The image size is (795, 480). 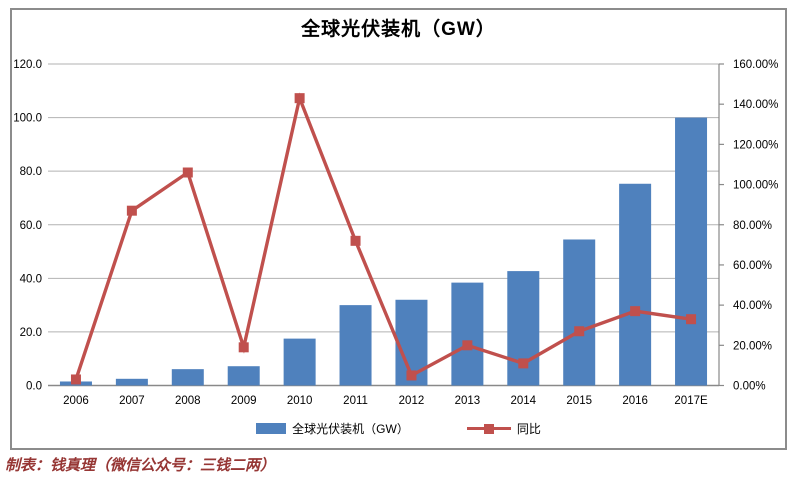 I want to click on y-axis-right-tick-label: 100.00%, so click(x=755, y=186).